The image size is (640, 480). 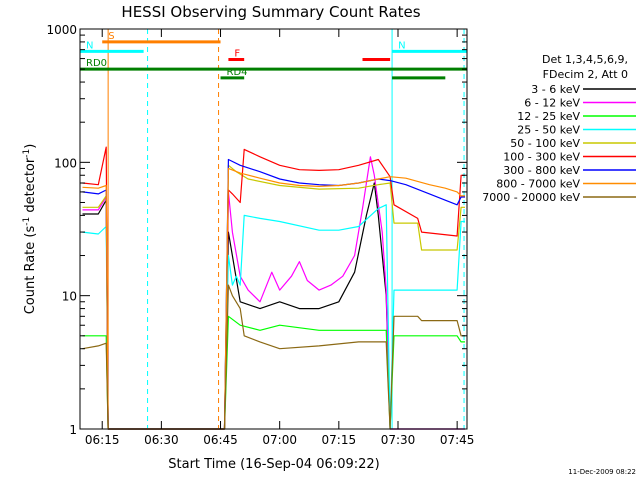 What do you see at coordinates (602, 472) in the screenshot?
I see `footer-date: 11-Dec-2009 08:22` at bounding box center [602, 472].